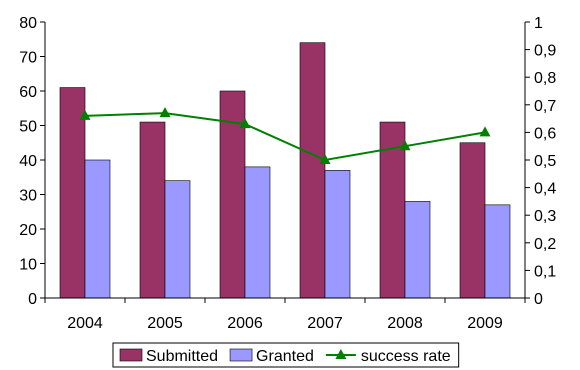 This screenshot has width=580, height=370. What do you see at coordinates (97, 229) in the screenshot?
I see `bar-granted-2004` at bounding box center [97, 229].